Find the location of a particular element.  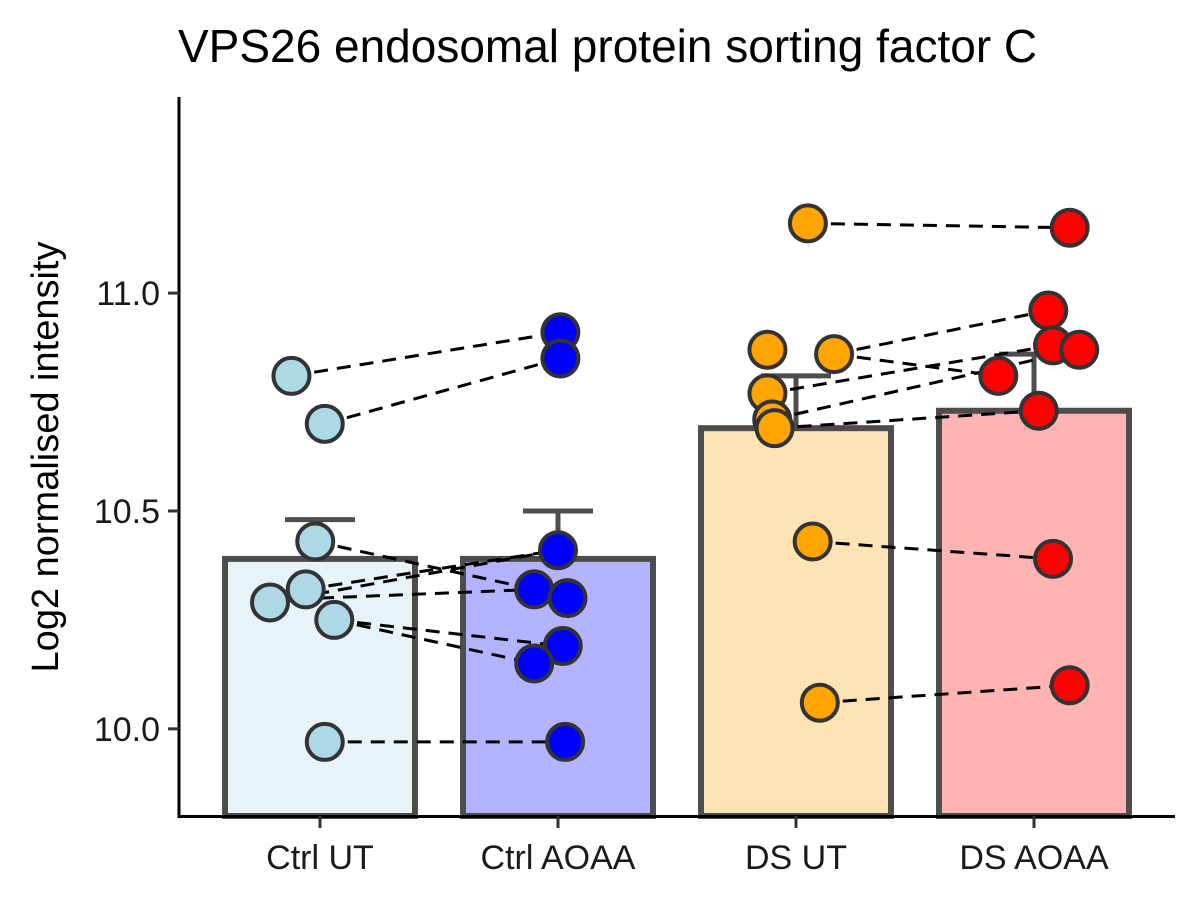

x-ticks-layer: Ctrl UT Ctrl AOAA DS UT DS AOAA is located at coordinates (687, 846).